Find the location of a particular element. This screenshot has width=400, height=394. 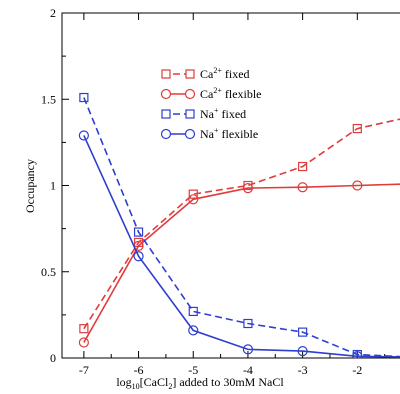

x-tick-label: -2 is located at coordinates (357, 370).